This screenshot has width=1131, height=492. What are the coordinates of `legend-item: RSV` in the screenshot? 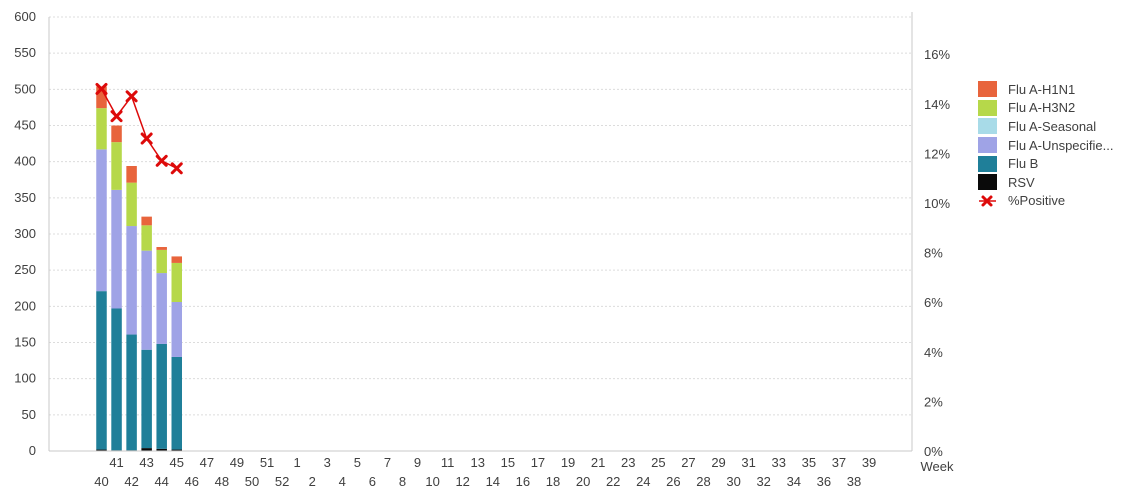 It's located at (1046, 182).